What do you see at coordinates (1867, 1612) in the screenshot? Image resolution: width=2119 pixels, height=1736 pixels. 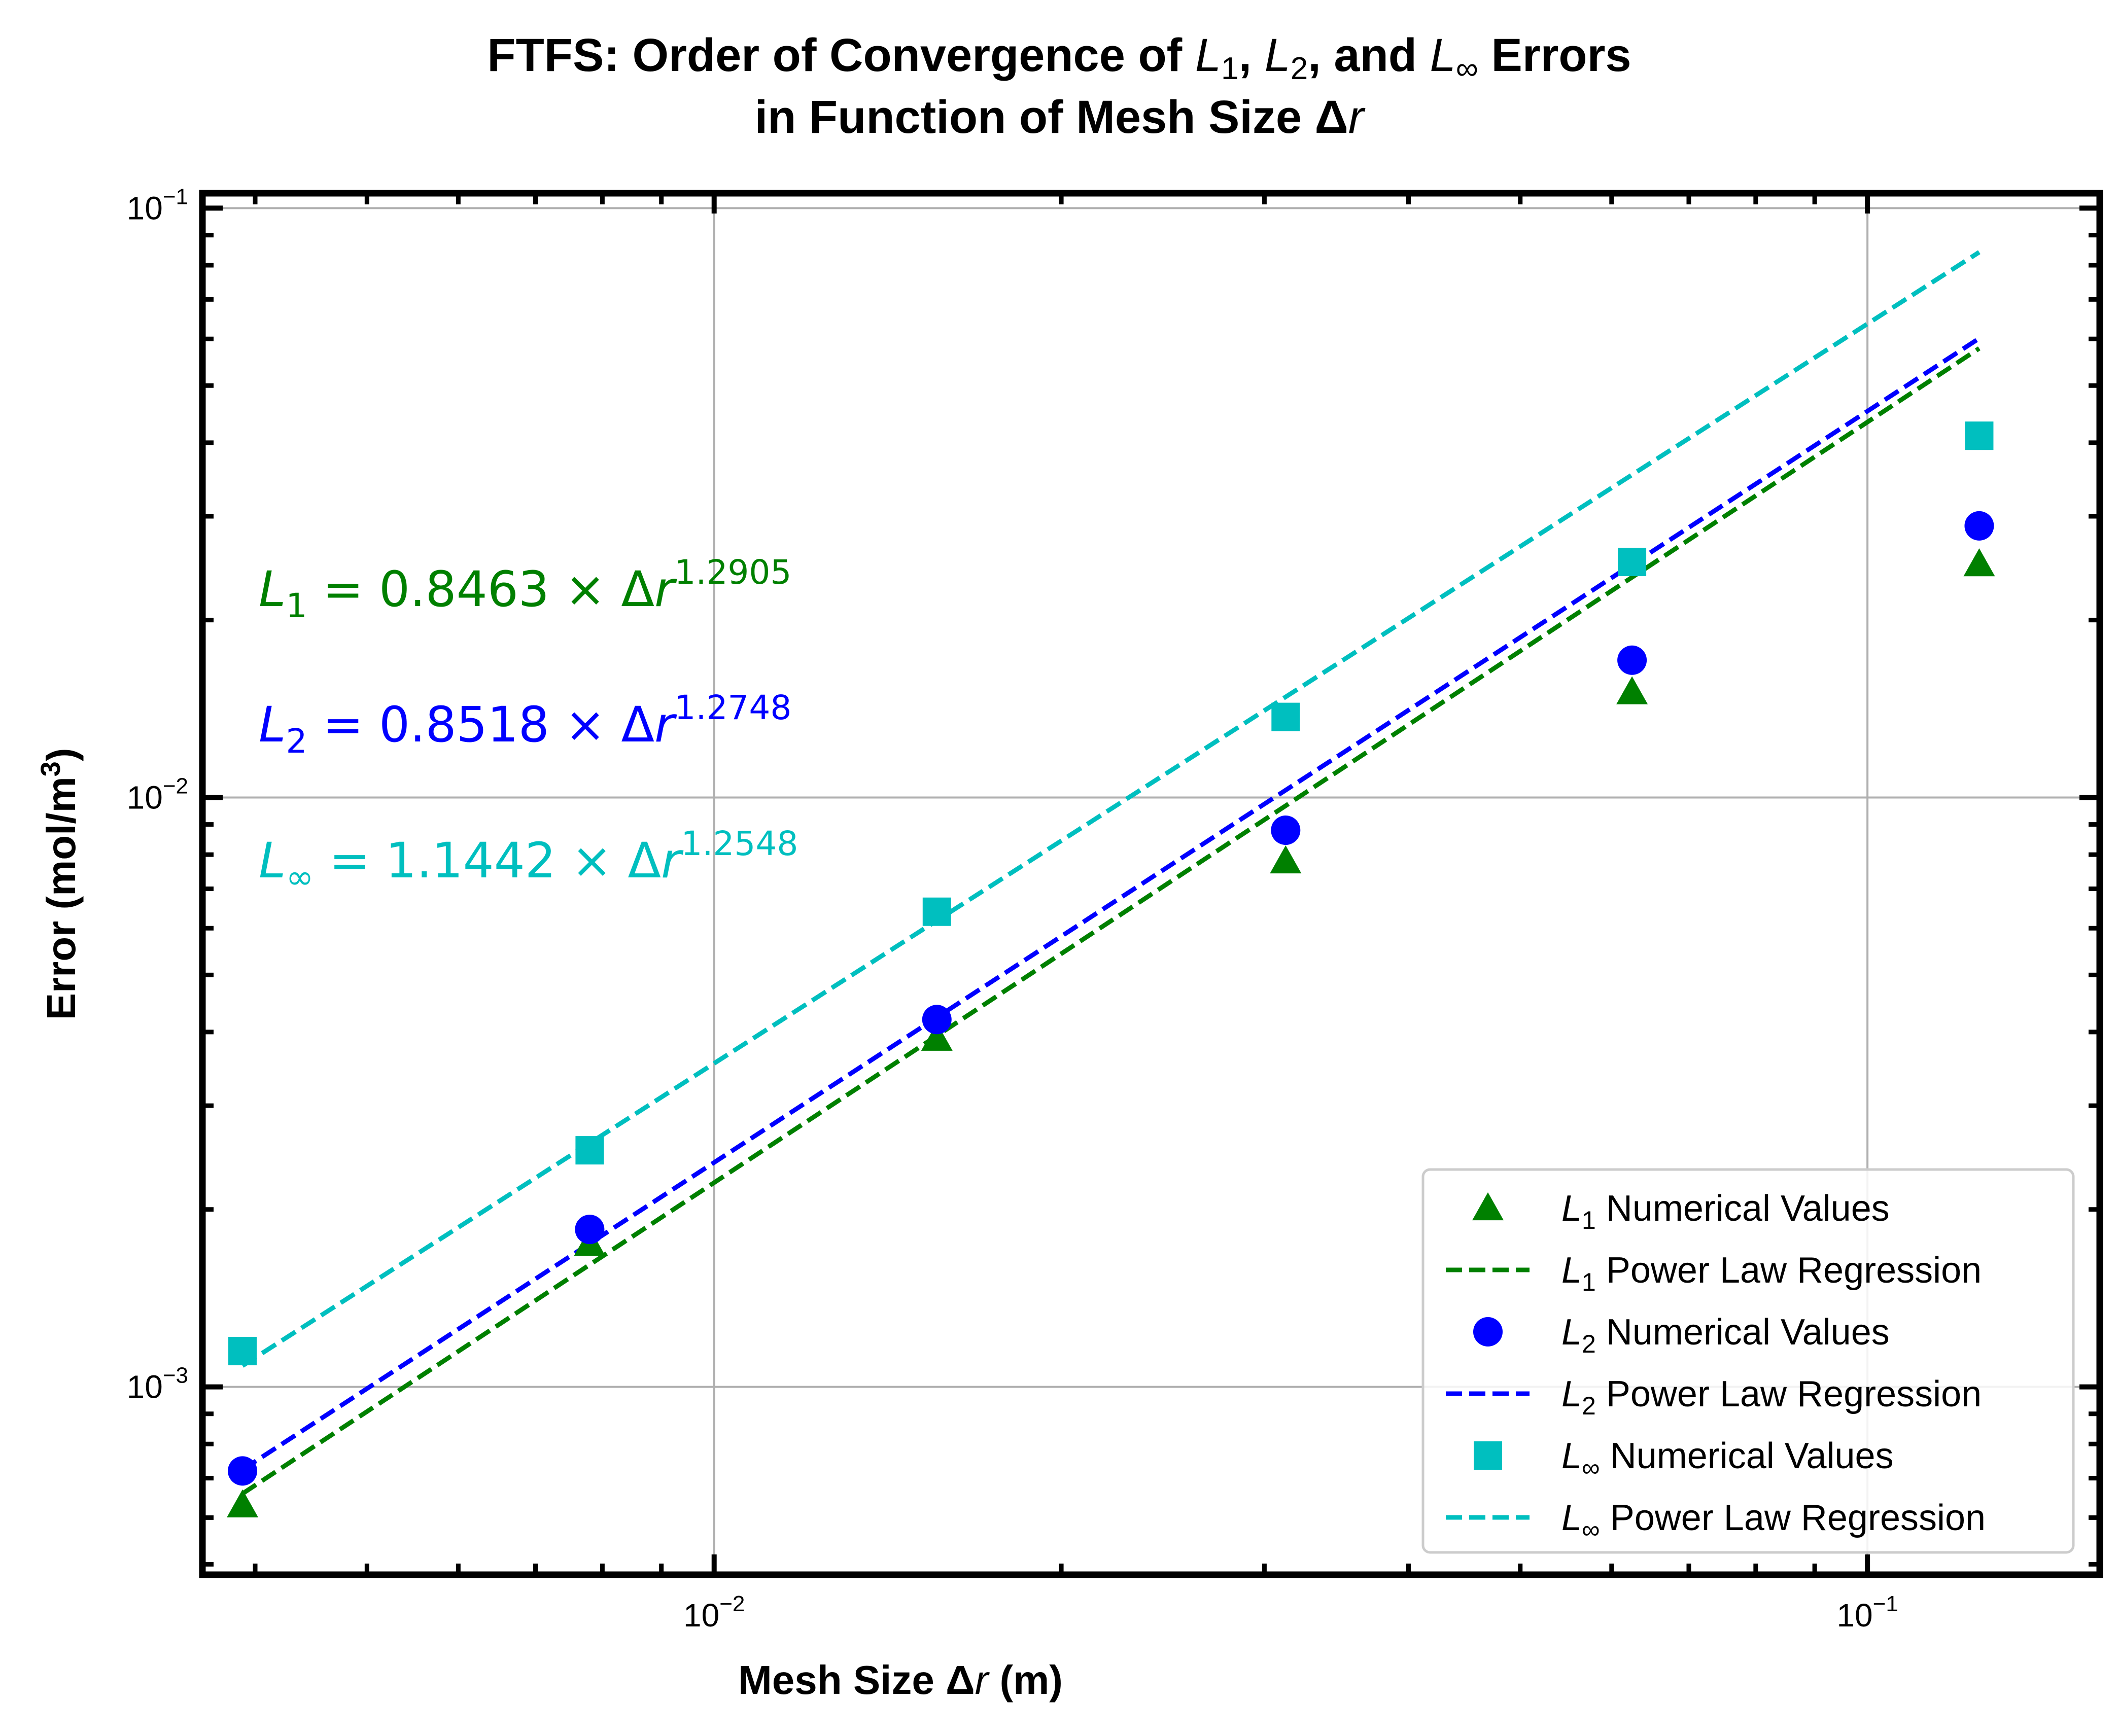 I see `x-tick-label: 10⁻¹` at bounding box center [1867, 1612].